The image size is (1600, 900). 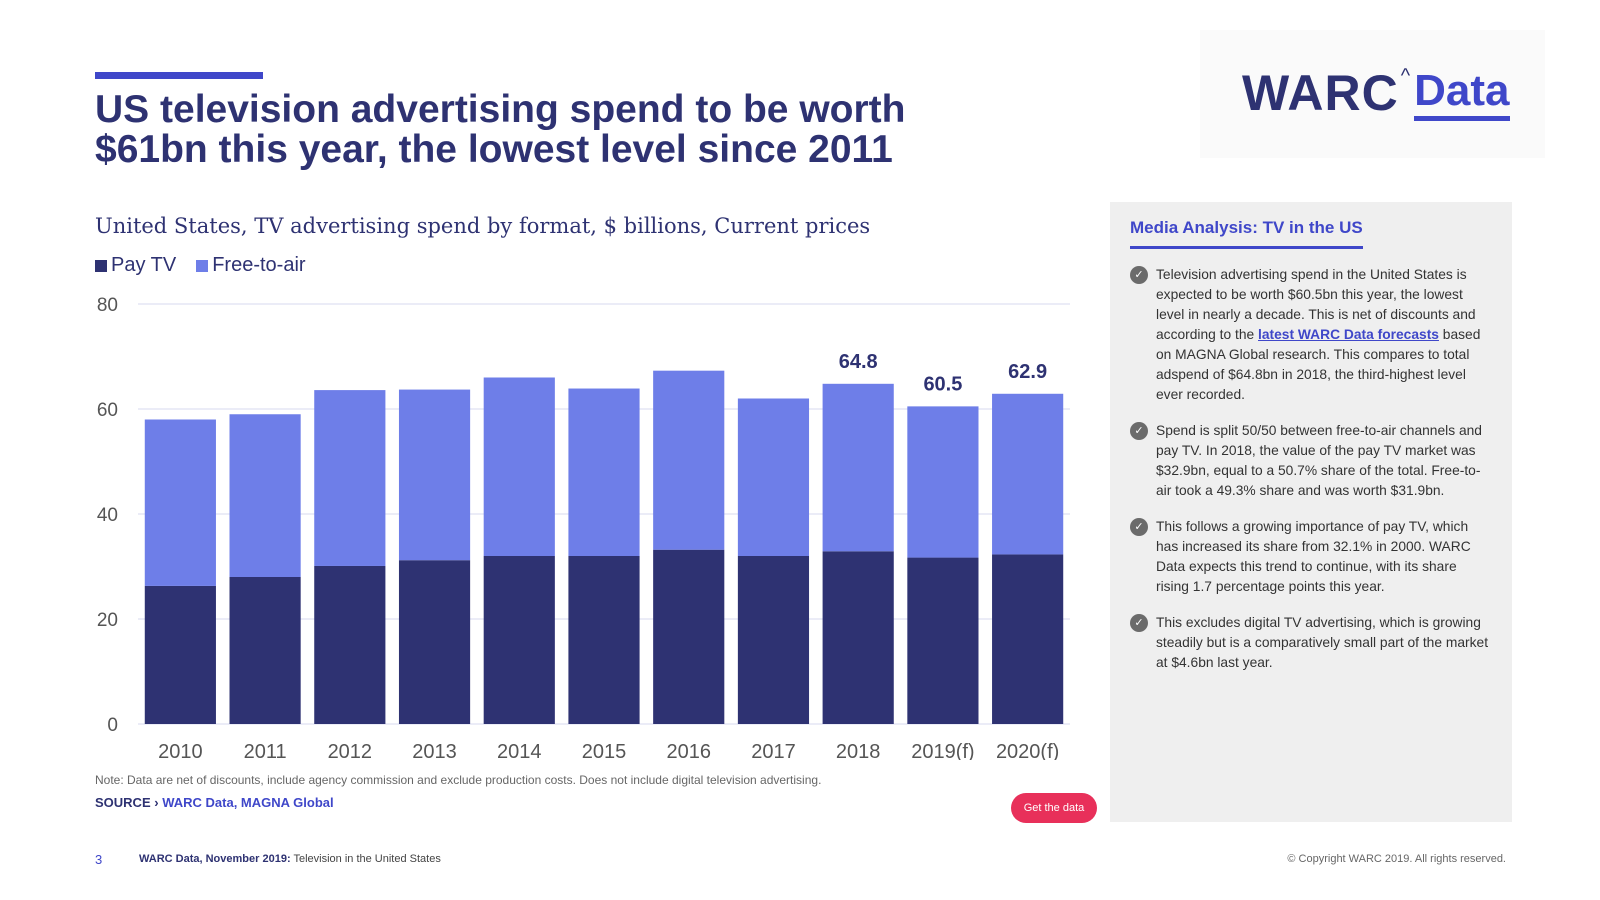 What do you see at coordinates (1246, 233) in the screenshot?
I see `panel-title: Media Analysis: TV in the US` at bounding box center [1246, 233].